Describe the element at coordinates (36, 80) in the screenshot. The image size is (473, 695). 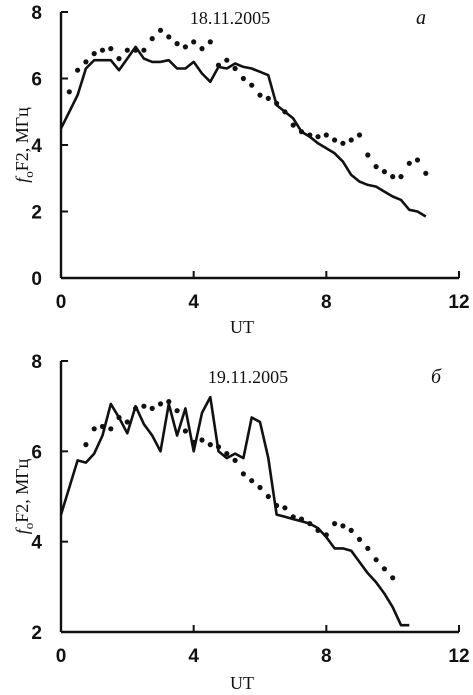
I see `y-tick-label: 6` at that location.